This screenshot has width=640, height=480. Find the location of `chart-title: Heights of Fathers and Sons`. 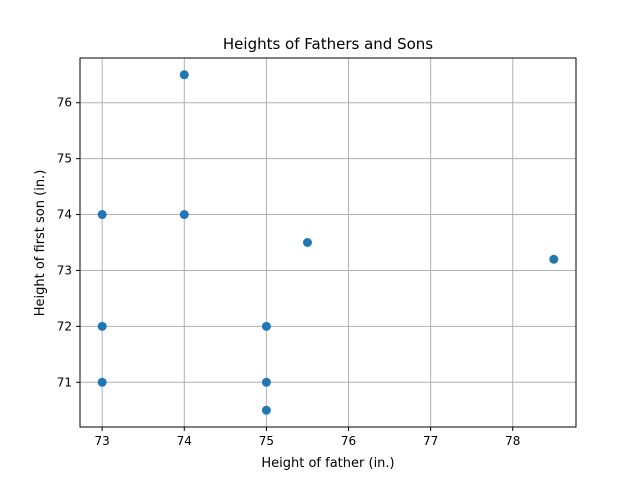

chart-title: Heights of Fathers and Sons is located at coordinates (328, 44).